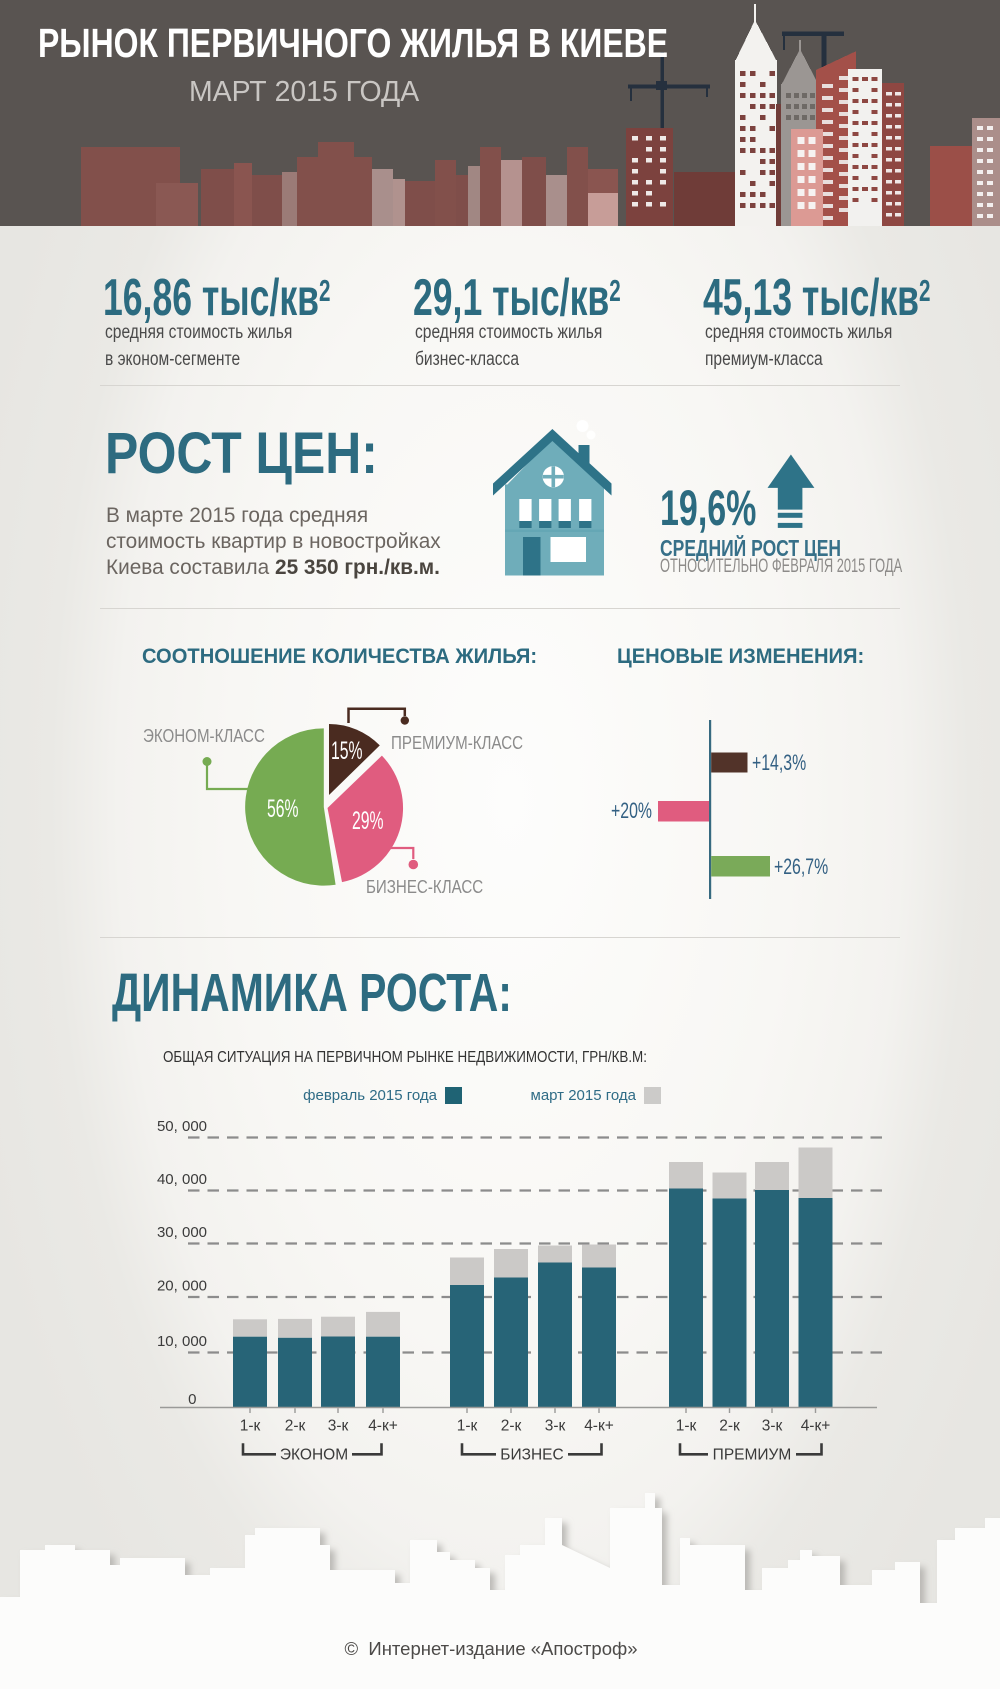 Image resolution: width=1000 pixels, height=1689 pixels. Describe the element at coordinates (182, 1126) in the screenshot. I see `svg-text: 50, 000` at that location.